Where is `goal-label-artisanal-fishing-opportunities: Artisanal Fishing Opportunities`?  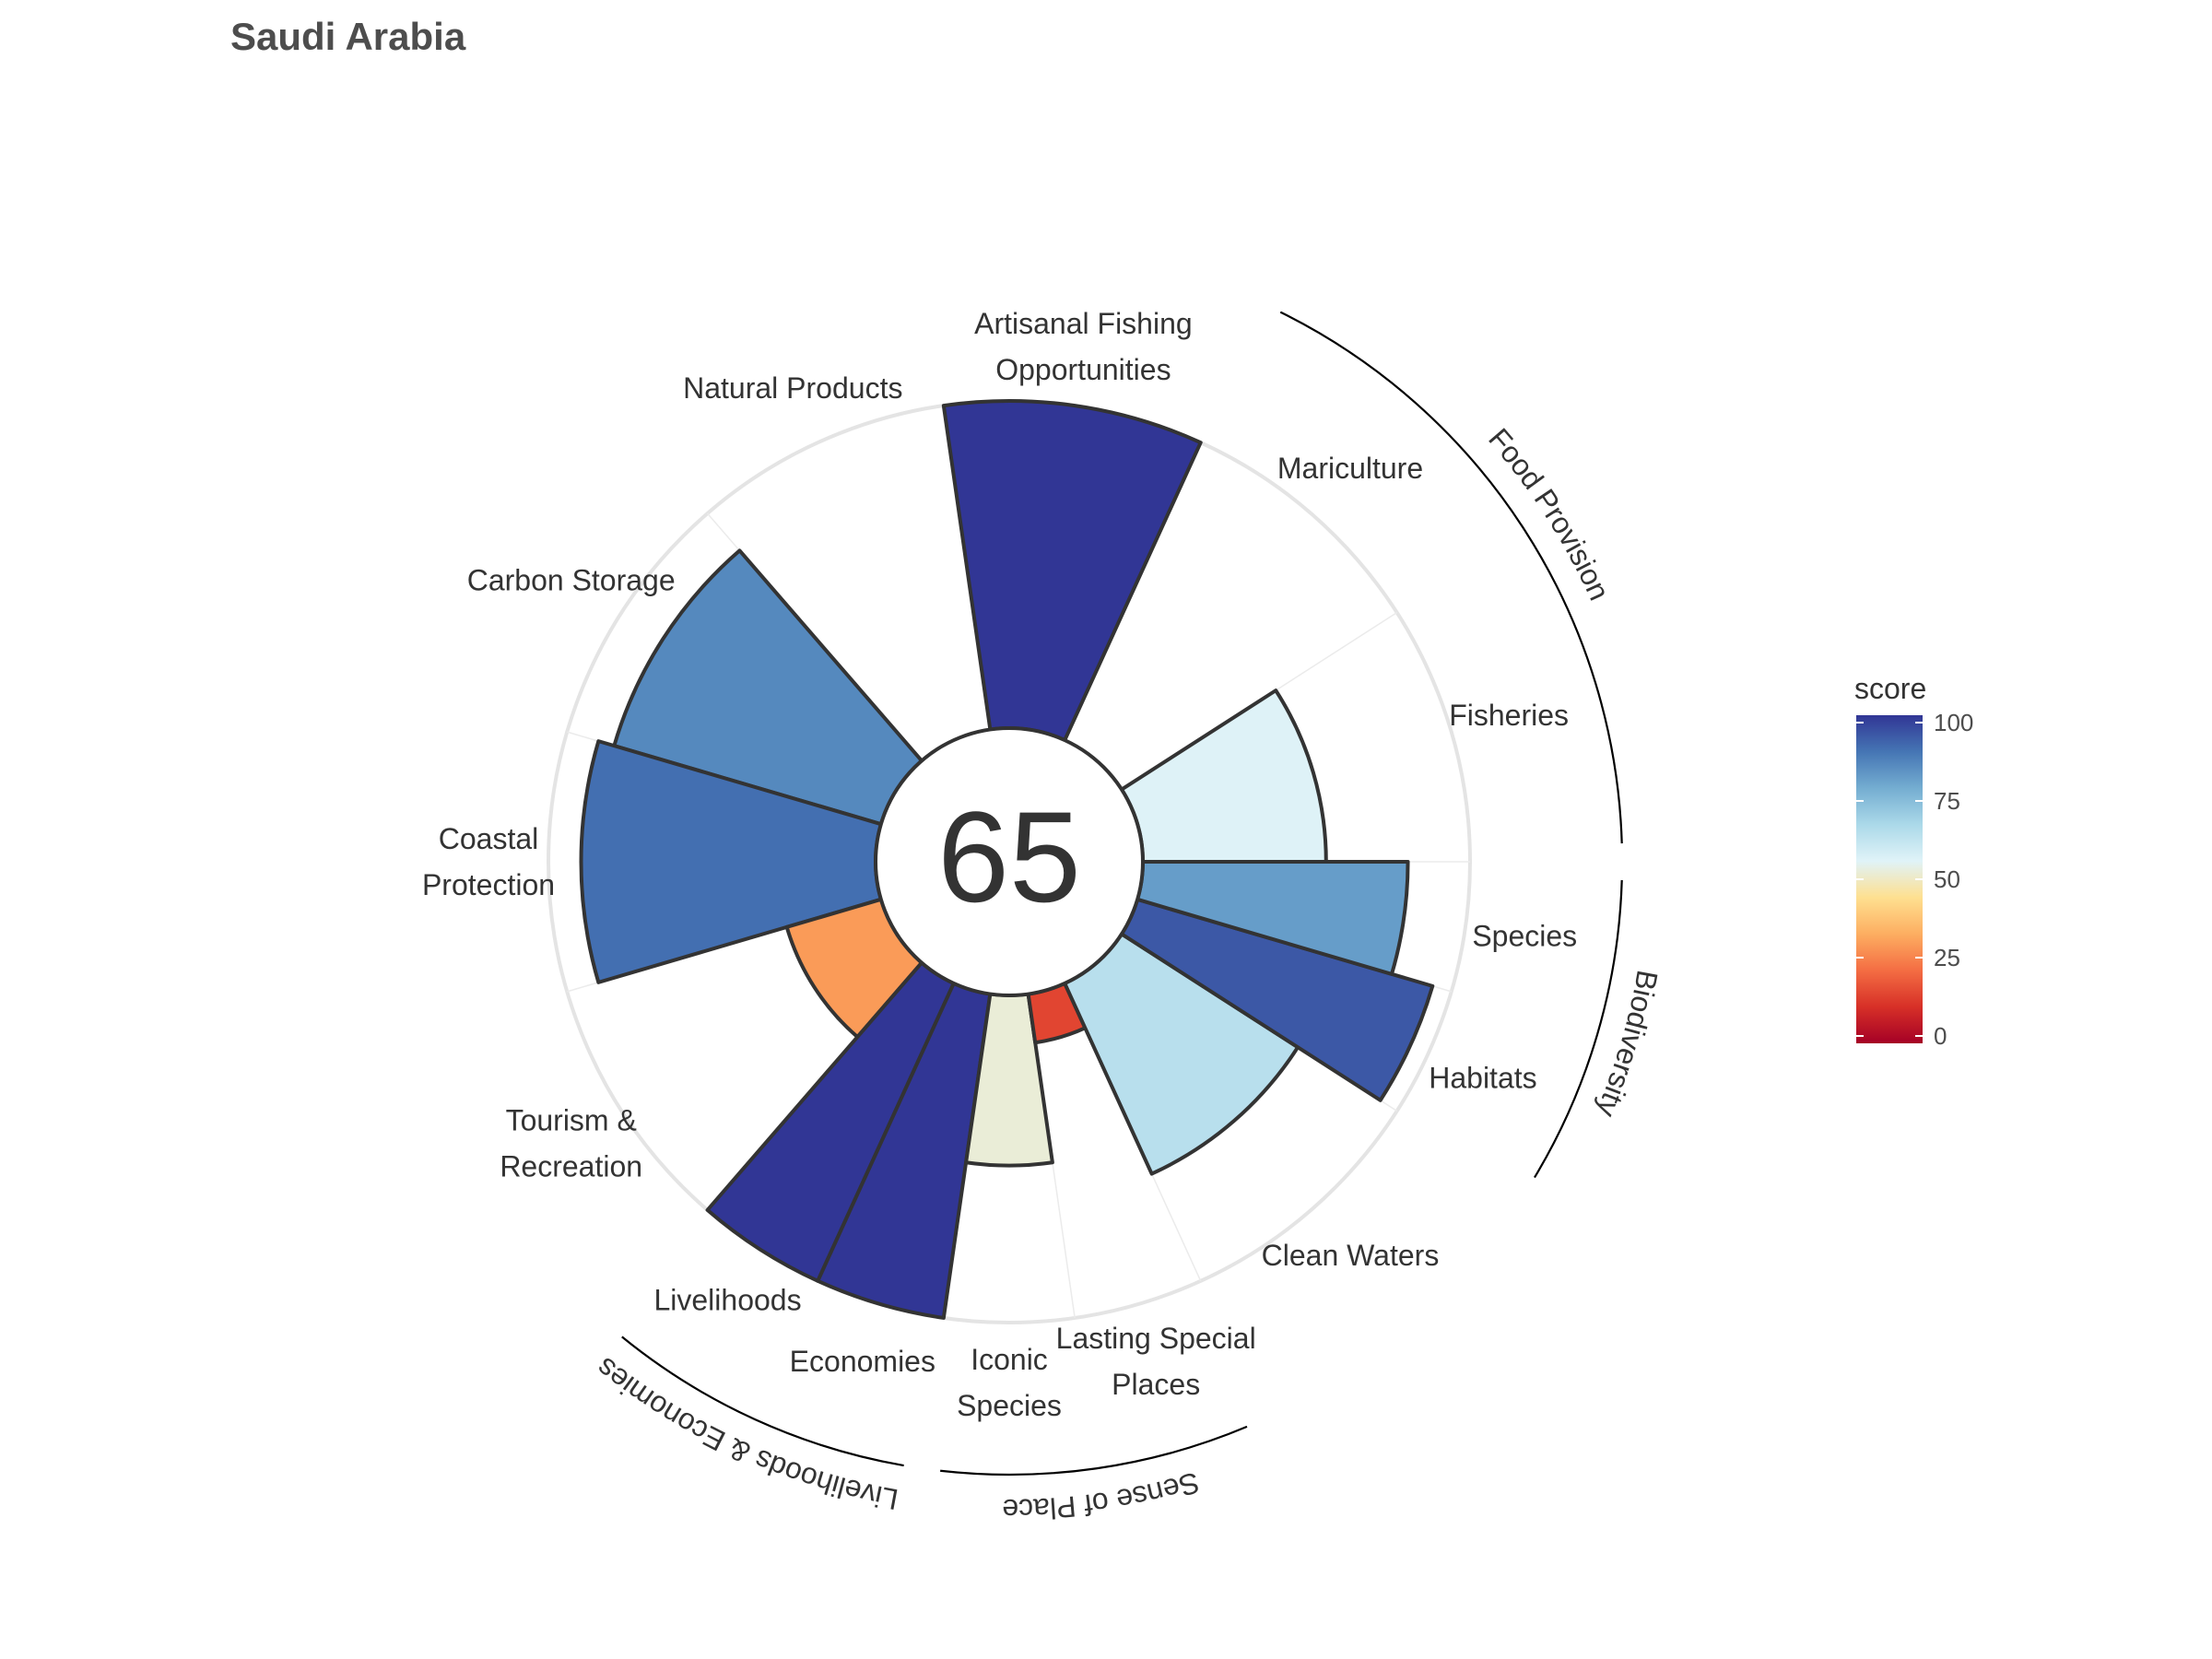
goal-label-artisanal-fishing-opportunities: Artisanal Fishing Opportunities is located at coordinates (1083, 346).